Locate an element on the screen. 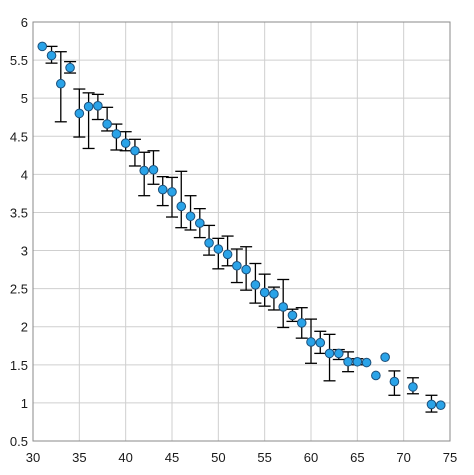  y-tick-label-2: 1.5 is located at coordinates (19, 365).